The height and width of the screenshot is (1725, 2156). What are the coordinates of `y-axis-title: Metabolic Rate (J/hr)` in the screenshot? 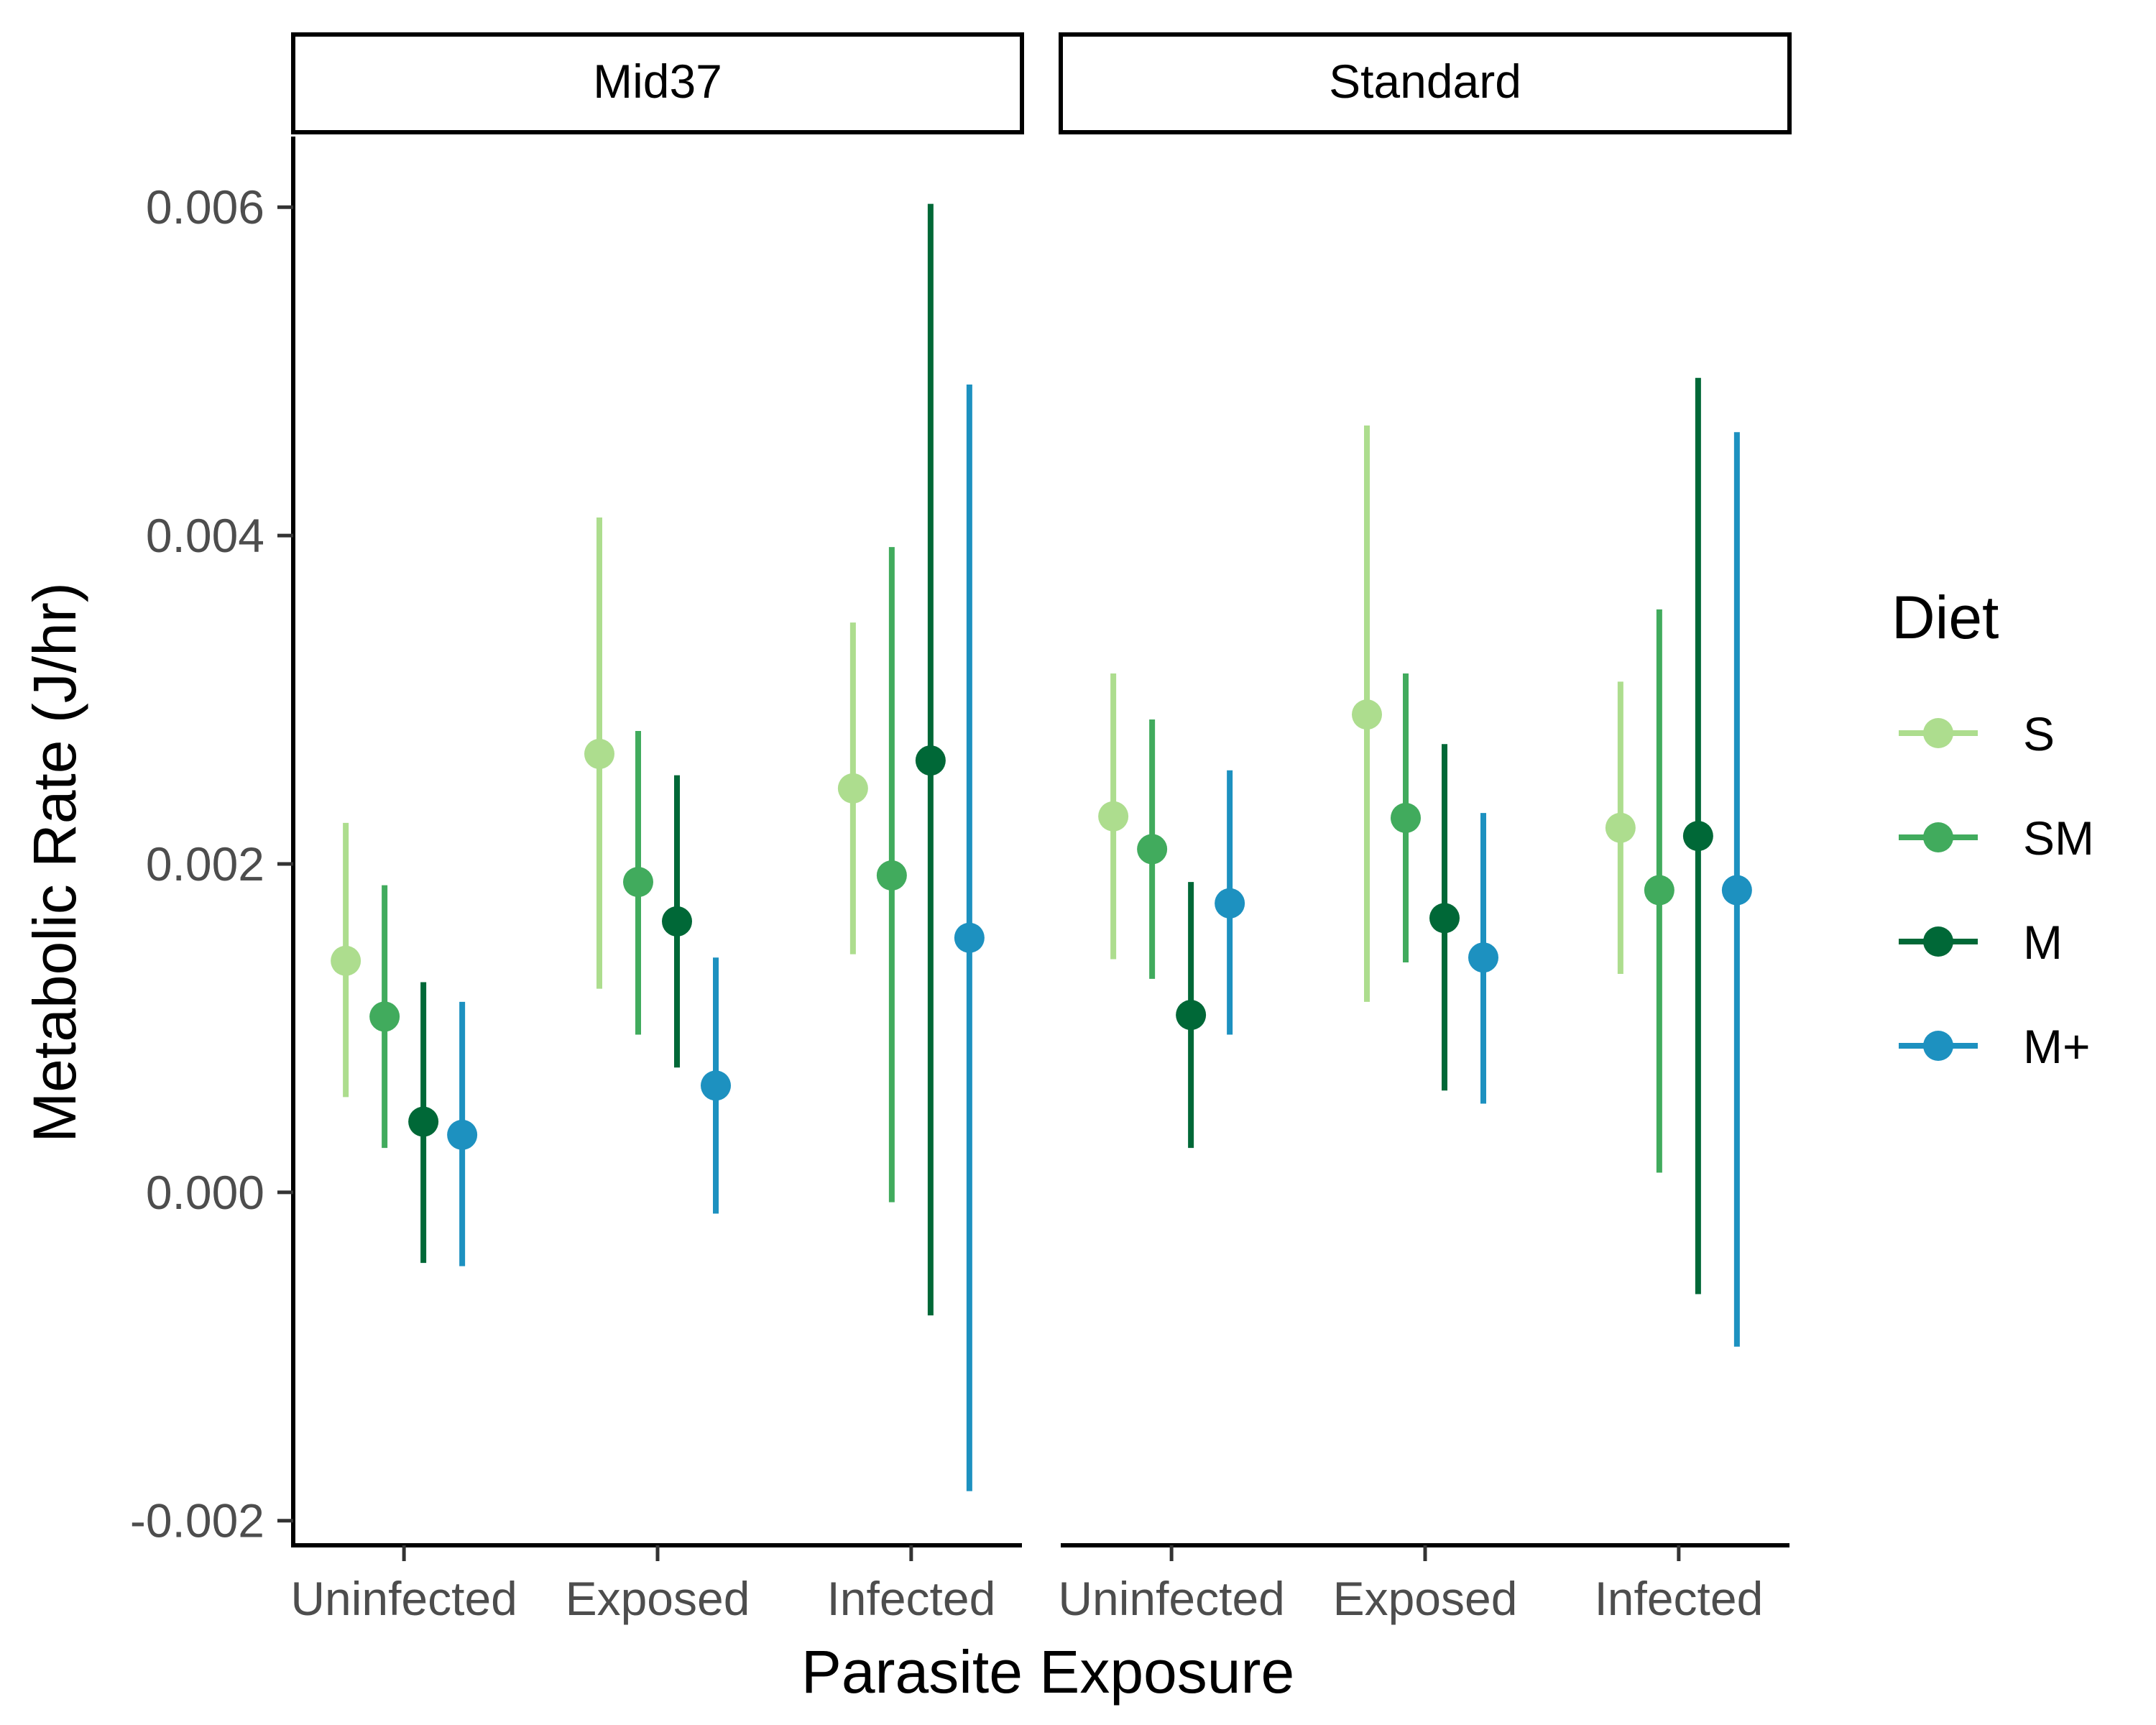 It's located at (54, 862).